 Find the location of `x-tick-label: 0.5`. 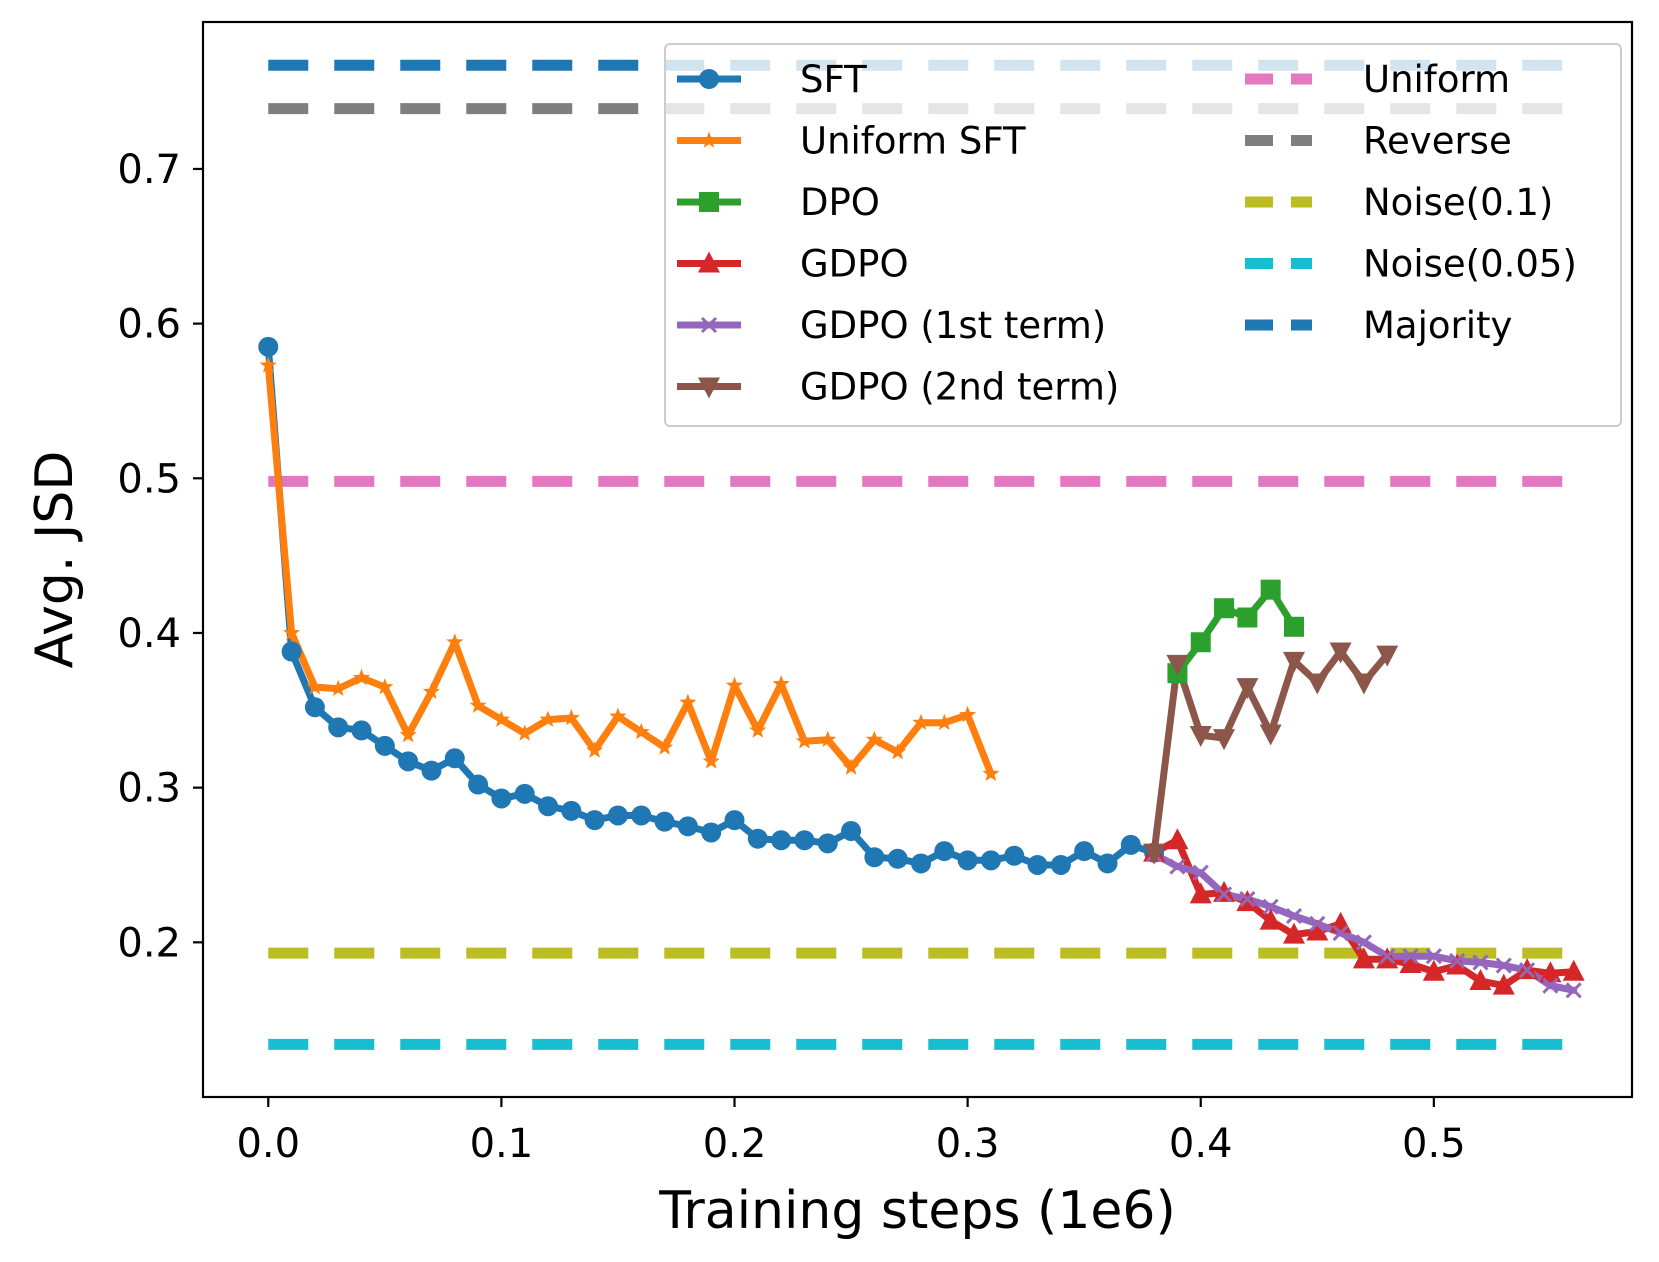

x-tick-label: 0.5 is located at coordinates (1434, 1144).